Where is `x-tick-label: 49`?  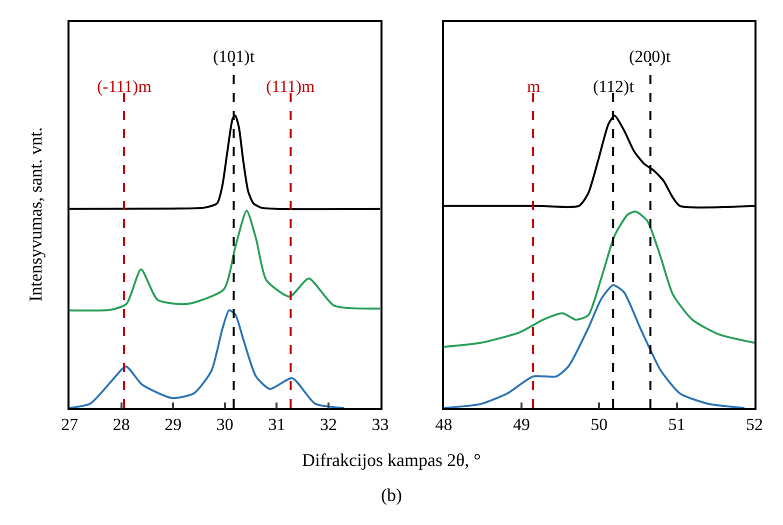
x-tick-label: 49 is located at coordinates (521, 424).